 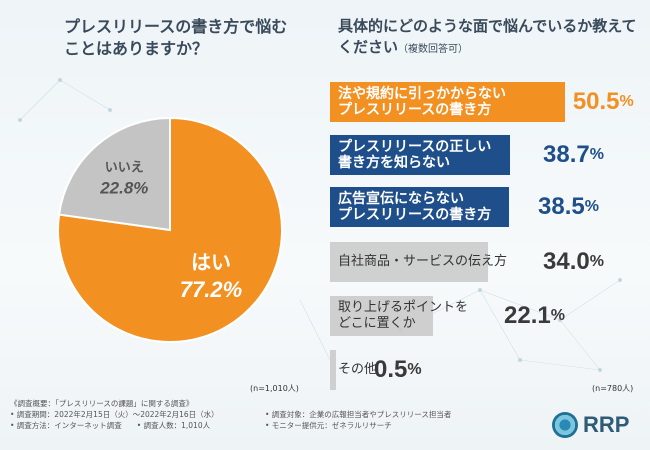 What do you see at coordinates (102, 403) in the screenshot?
I see `footnote-heading: 《調査概要：「プレスリリースの課題」に関する調査》` at bounding box center [102, 403].